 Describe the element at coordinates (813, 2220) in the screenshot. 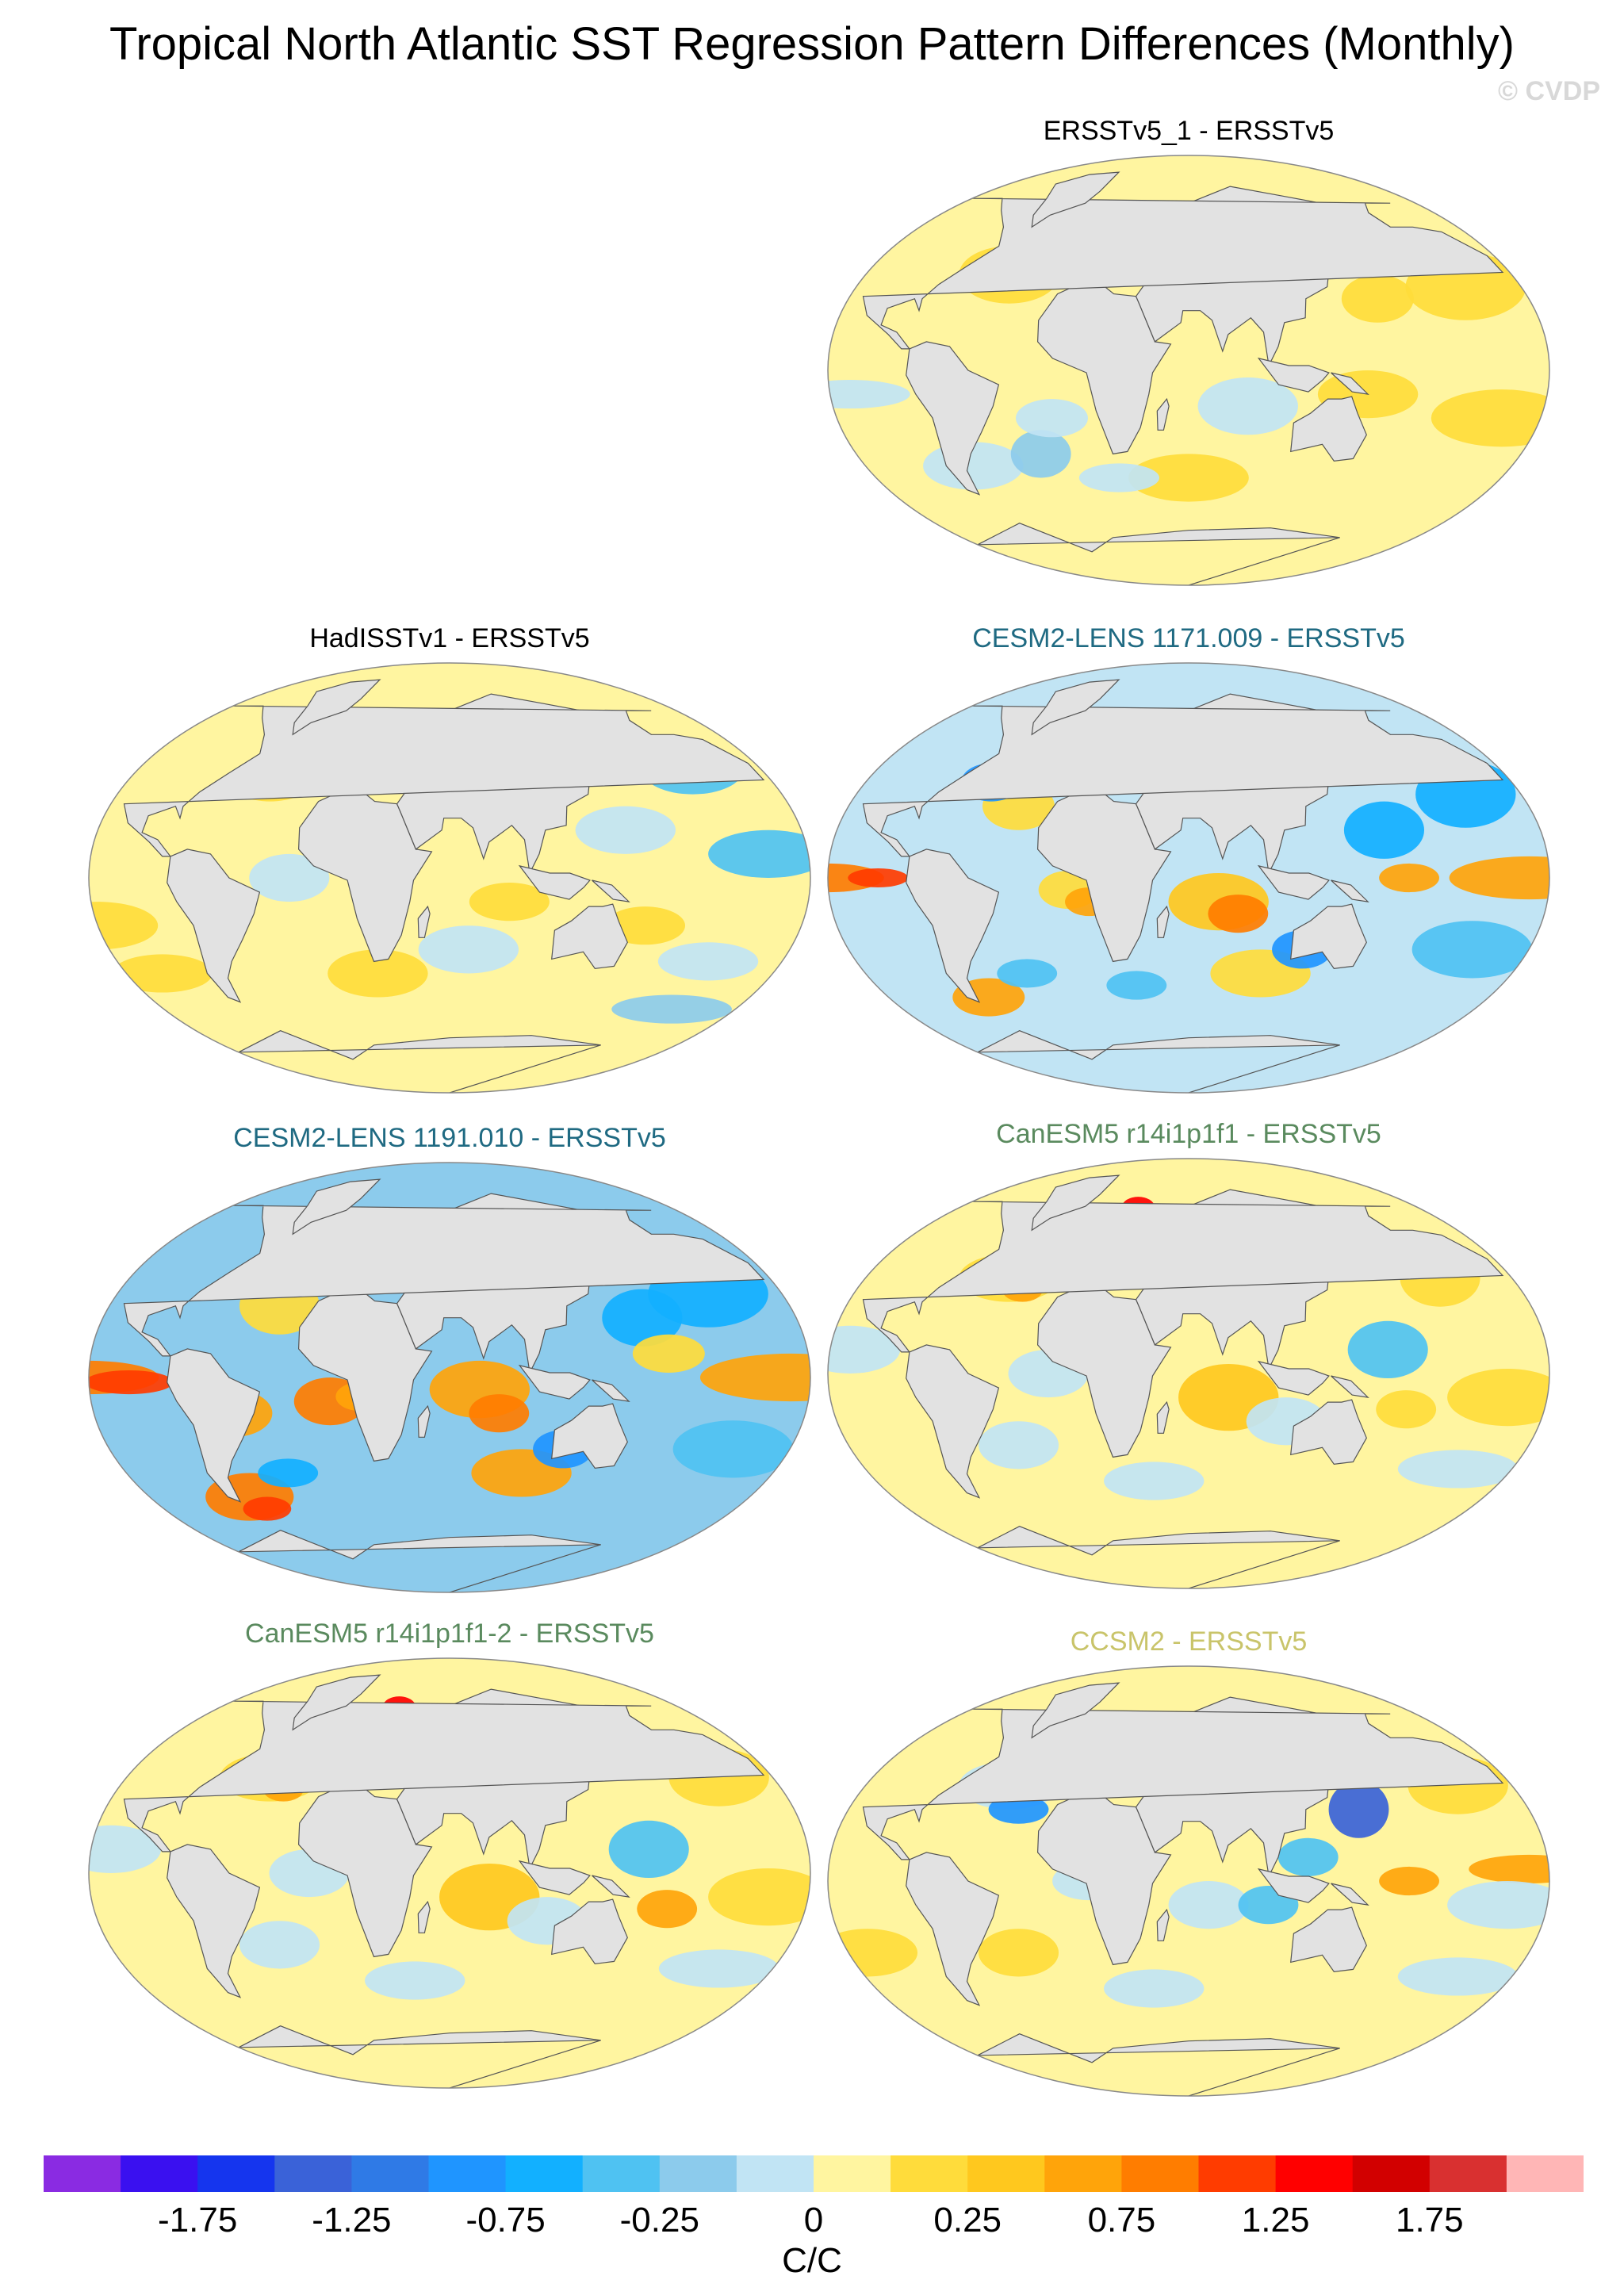

I see `colorbar-tick-label: 0` at that location.